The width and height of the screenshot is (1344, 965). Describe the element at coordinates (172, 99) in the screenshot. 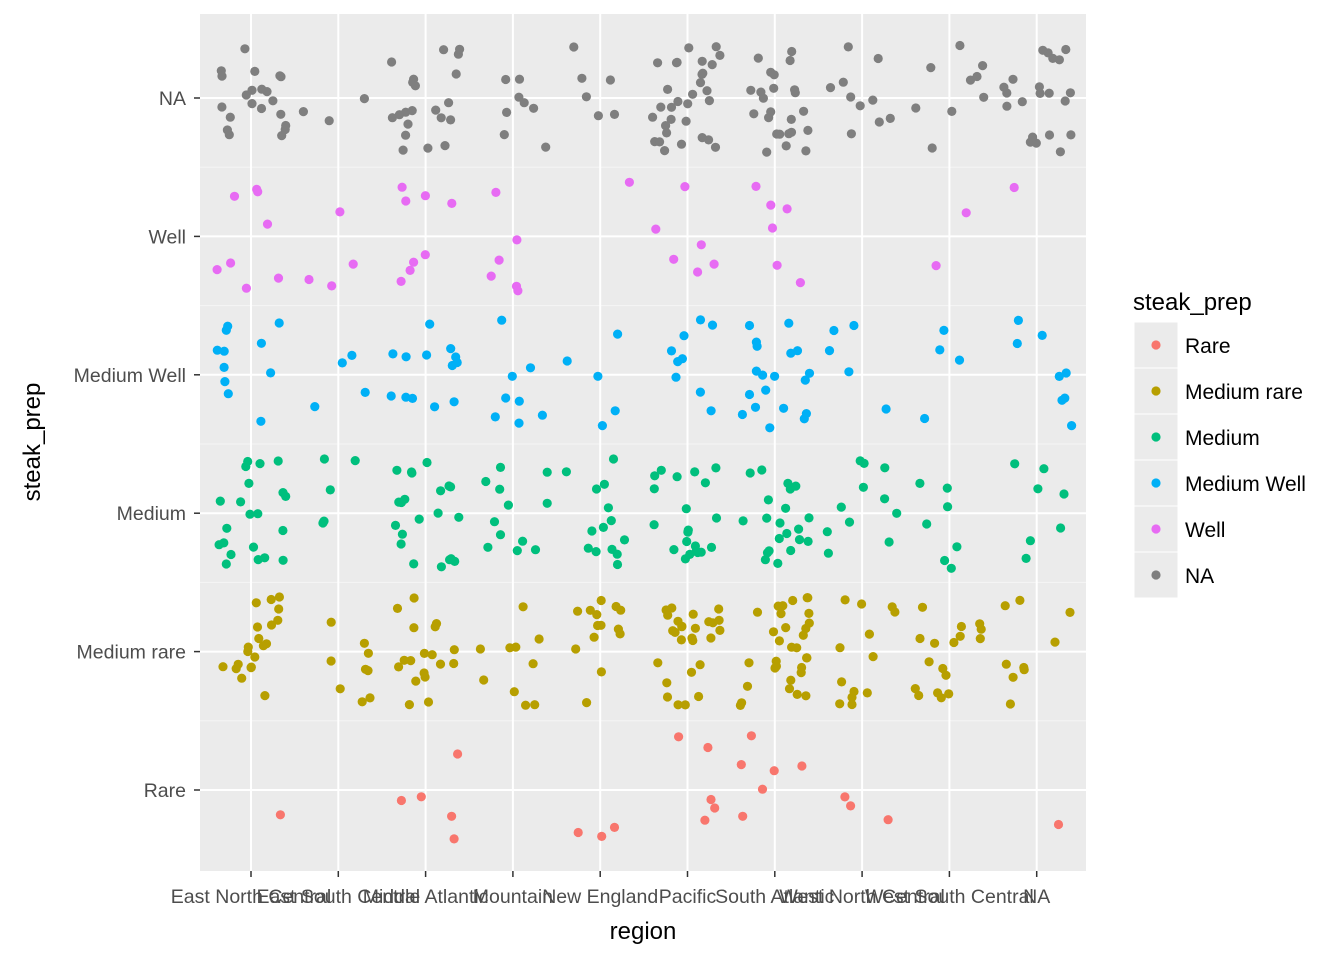

I see `y-tick-label: NA` at that location.